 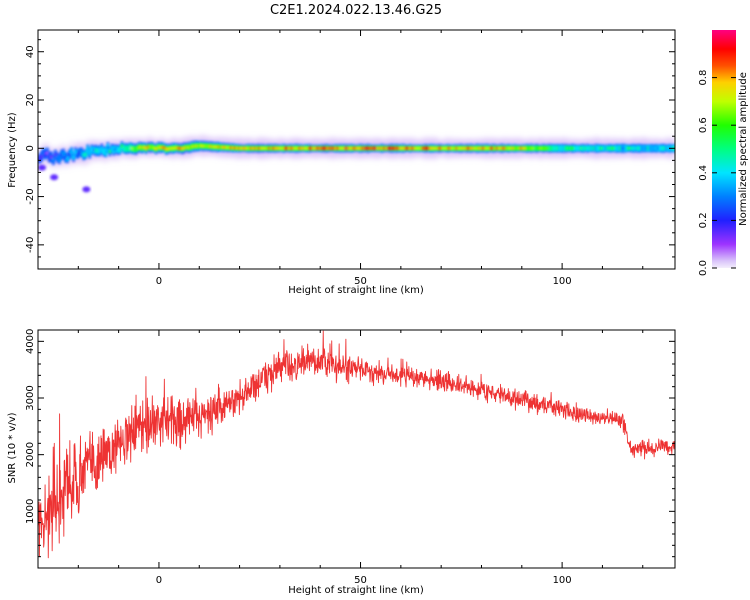 I want to click on spectrogram-y-label: Frequency (Hz), so click(x=12, y=150).